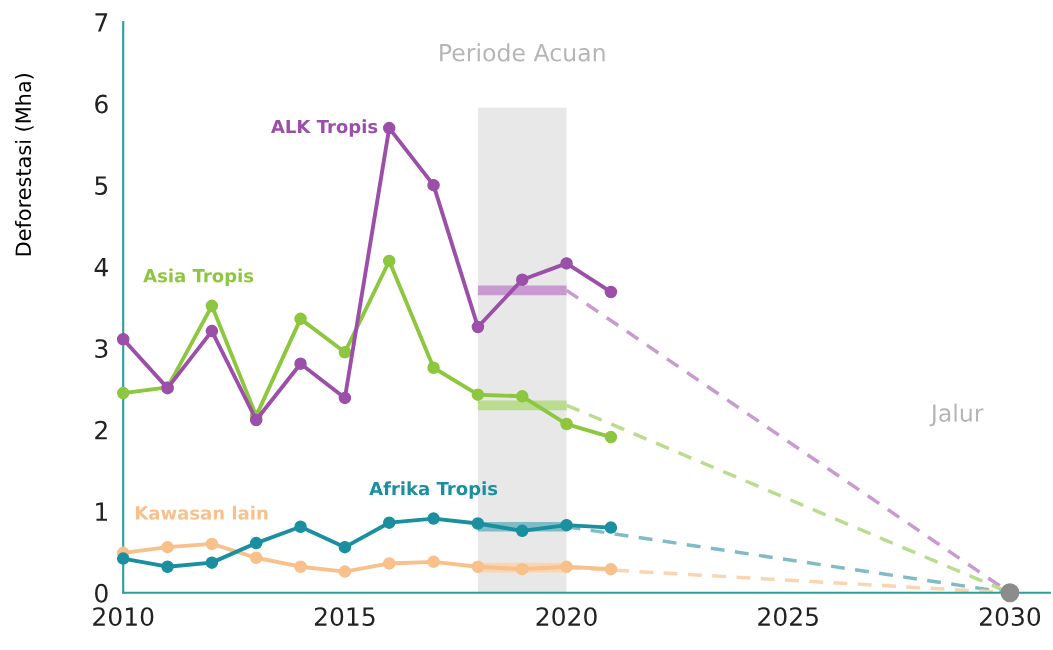  Describe the element at coordinates (24, 165) in the screenshot. I see `y-axis-title: Deforestasi (Mha)` at that location.